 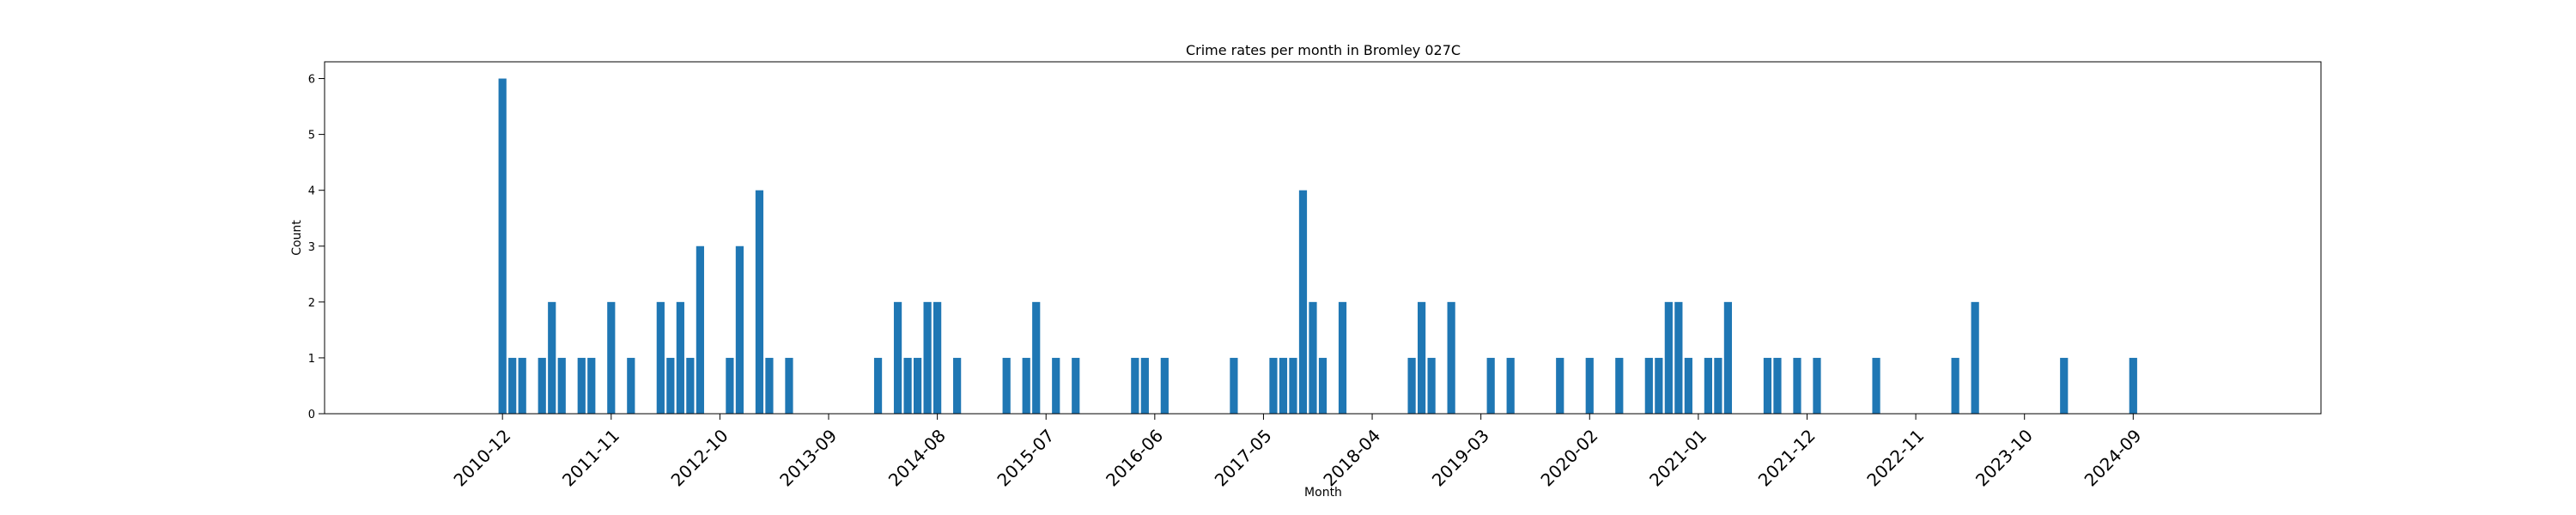 What do you see at coordinates (1134, 457) in the screenshot?
I see `x-tick-label: 2016-06` at bounding box center [1134, 457].